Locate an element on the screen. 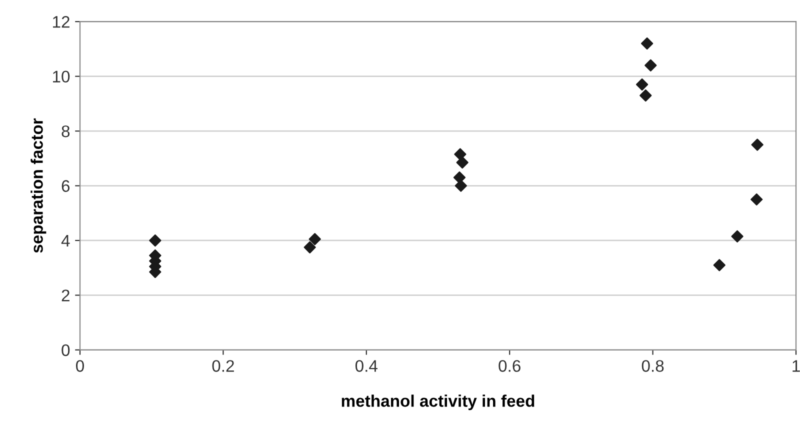 The height and width of the screenshot is (432, 800). x-tick-label: 0.8 is located at coordinates (653, 366).